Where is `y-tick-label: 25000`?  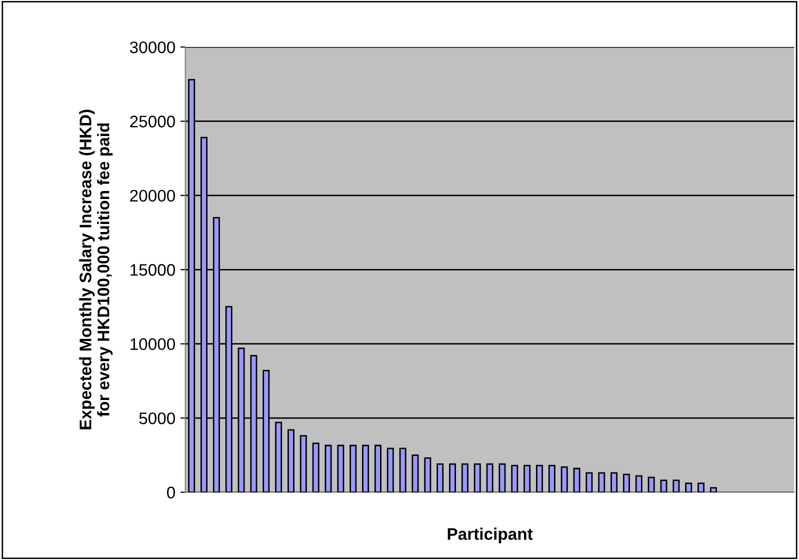 y-tick-label: 25000 is located at coordinates (152, 122).